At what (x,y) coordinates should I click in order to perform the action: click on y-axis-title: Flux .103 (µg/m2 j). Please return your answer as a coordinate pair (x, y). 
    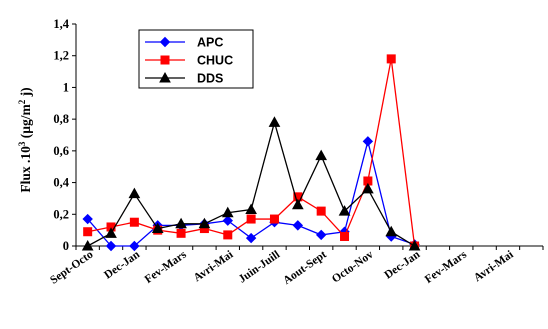
    Looking at the image, I should click on (25, 139).